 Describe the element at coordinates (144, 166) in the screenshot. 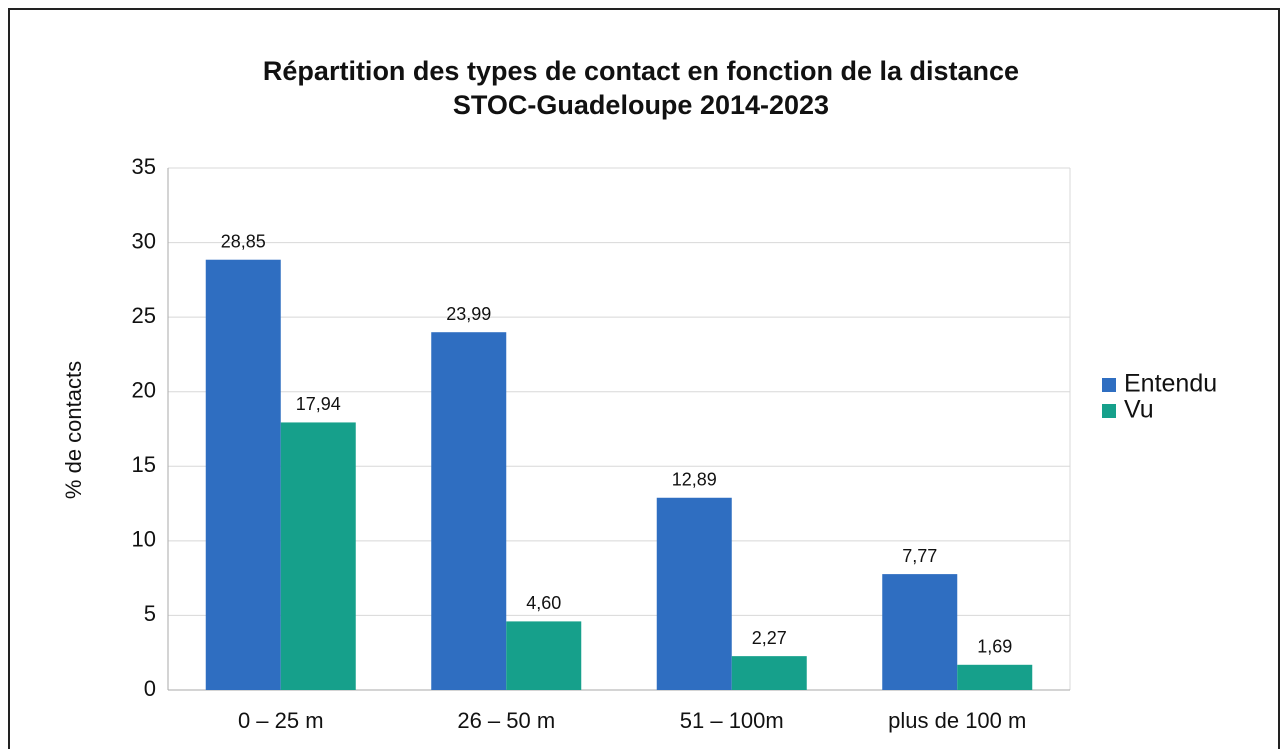

I see `y-tick-label: 35` at that location.